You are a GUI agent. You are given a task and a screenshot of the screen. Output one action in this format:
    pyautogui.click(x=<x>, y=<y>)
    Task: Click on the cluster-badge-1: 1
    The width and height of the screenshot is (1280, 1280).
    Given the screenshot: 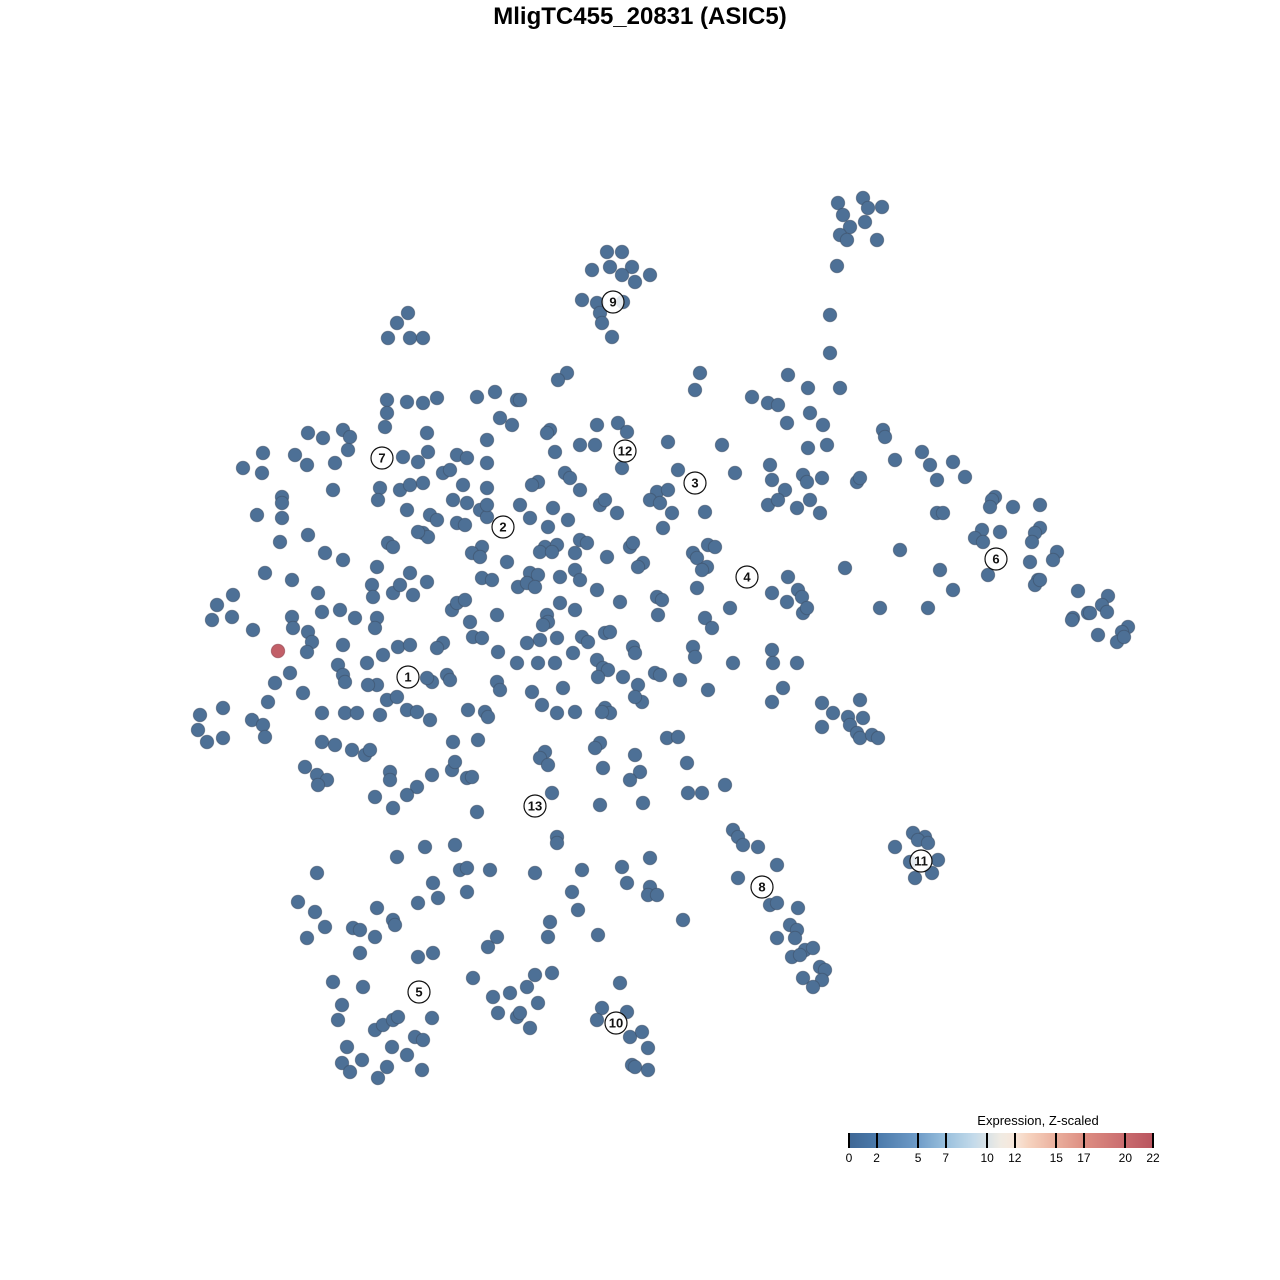 What is the action you would take?
    pyautogui.click(x=408, y=677)
    